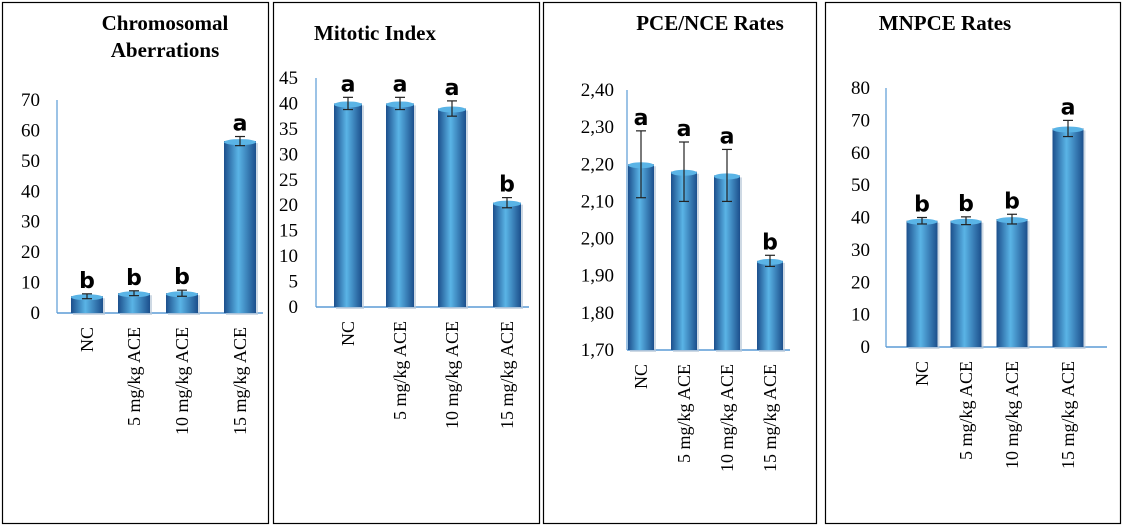 Image resolution: width=1122 pixels, height=525 pixels. I want to click on y-tick-label: 1,80, so click(597, 313).